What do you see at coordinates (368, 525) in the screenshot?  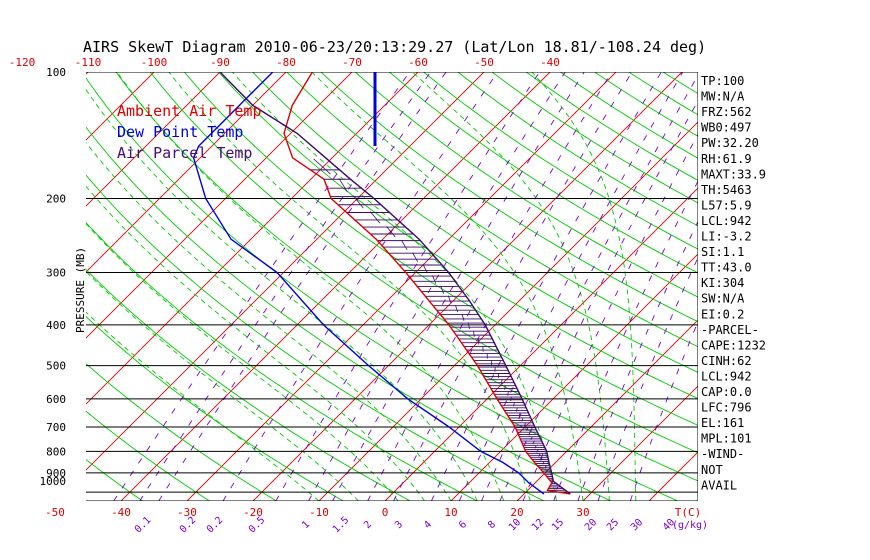 I see `mixing-ratio-tick-label: 2` at bounding box center [368, 525].